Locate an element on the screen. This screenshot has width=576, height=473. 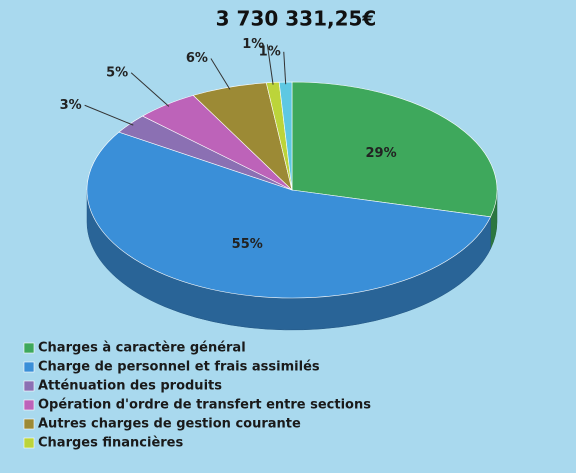
slice-label: 5% is located at coordinates (117, 72).